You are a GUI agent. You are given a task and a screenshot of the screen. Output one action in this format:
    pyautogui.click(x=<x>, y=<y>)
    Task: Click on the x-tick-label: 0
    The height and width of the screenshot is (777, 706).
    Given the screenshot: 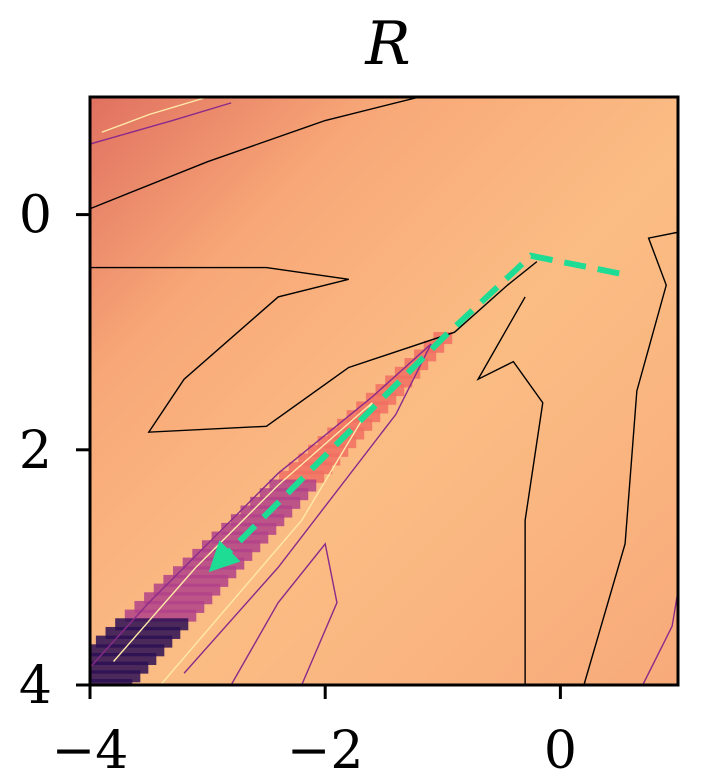 What is the action you would take?
    pyautogui.click(x=560, y=749)
    